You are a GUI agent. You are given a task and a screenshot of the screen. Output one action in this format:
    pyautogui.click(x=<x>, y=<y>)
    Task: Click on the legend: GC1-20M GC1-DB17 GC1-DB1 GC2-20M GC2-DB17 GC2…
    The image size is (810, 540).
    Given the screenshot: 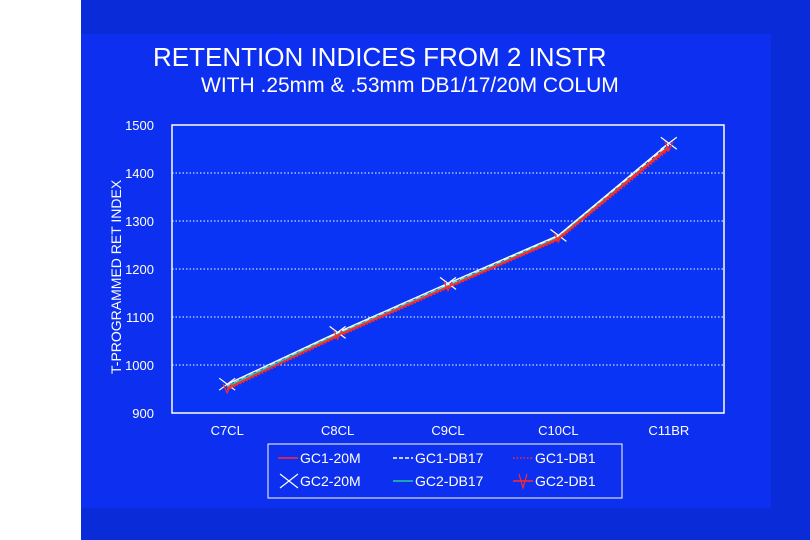 What is the action you would take?
    pyautogui.click(x=445, y=471)
    